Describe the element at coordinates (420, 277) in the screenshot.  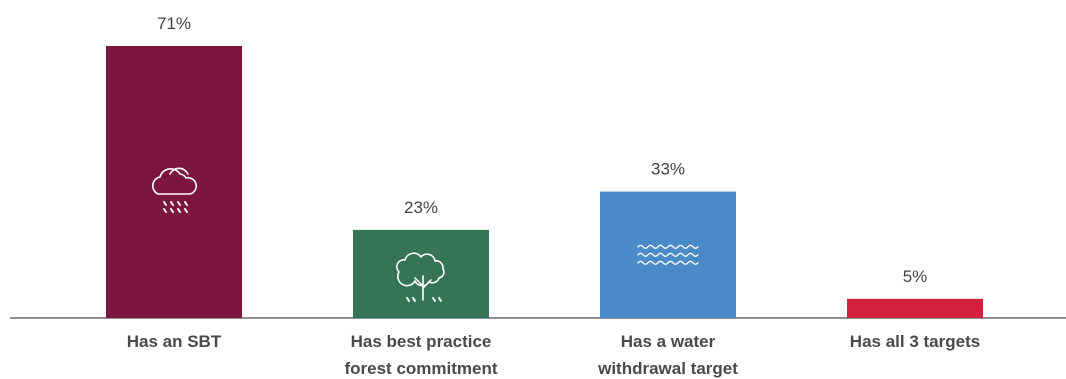
I see `tree-icon` at that location.